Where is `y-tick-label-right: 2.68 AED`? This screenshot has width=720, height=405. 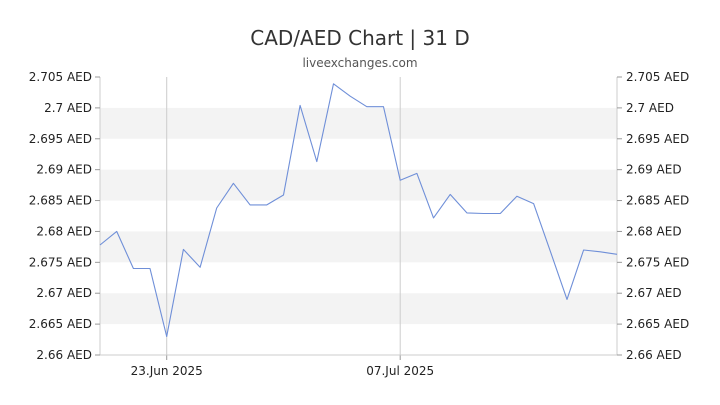
y-tick-label-right: 2.68 AED is located at coordinates (654, 231).